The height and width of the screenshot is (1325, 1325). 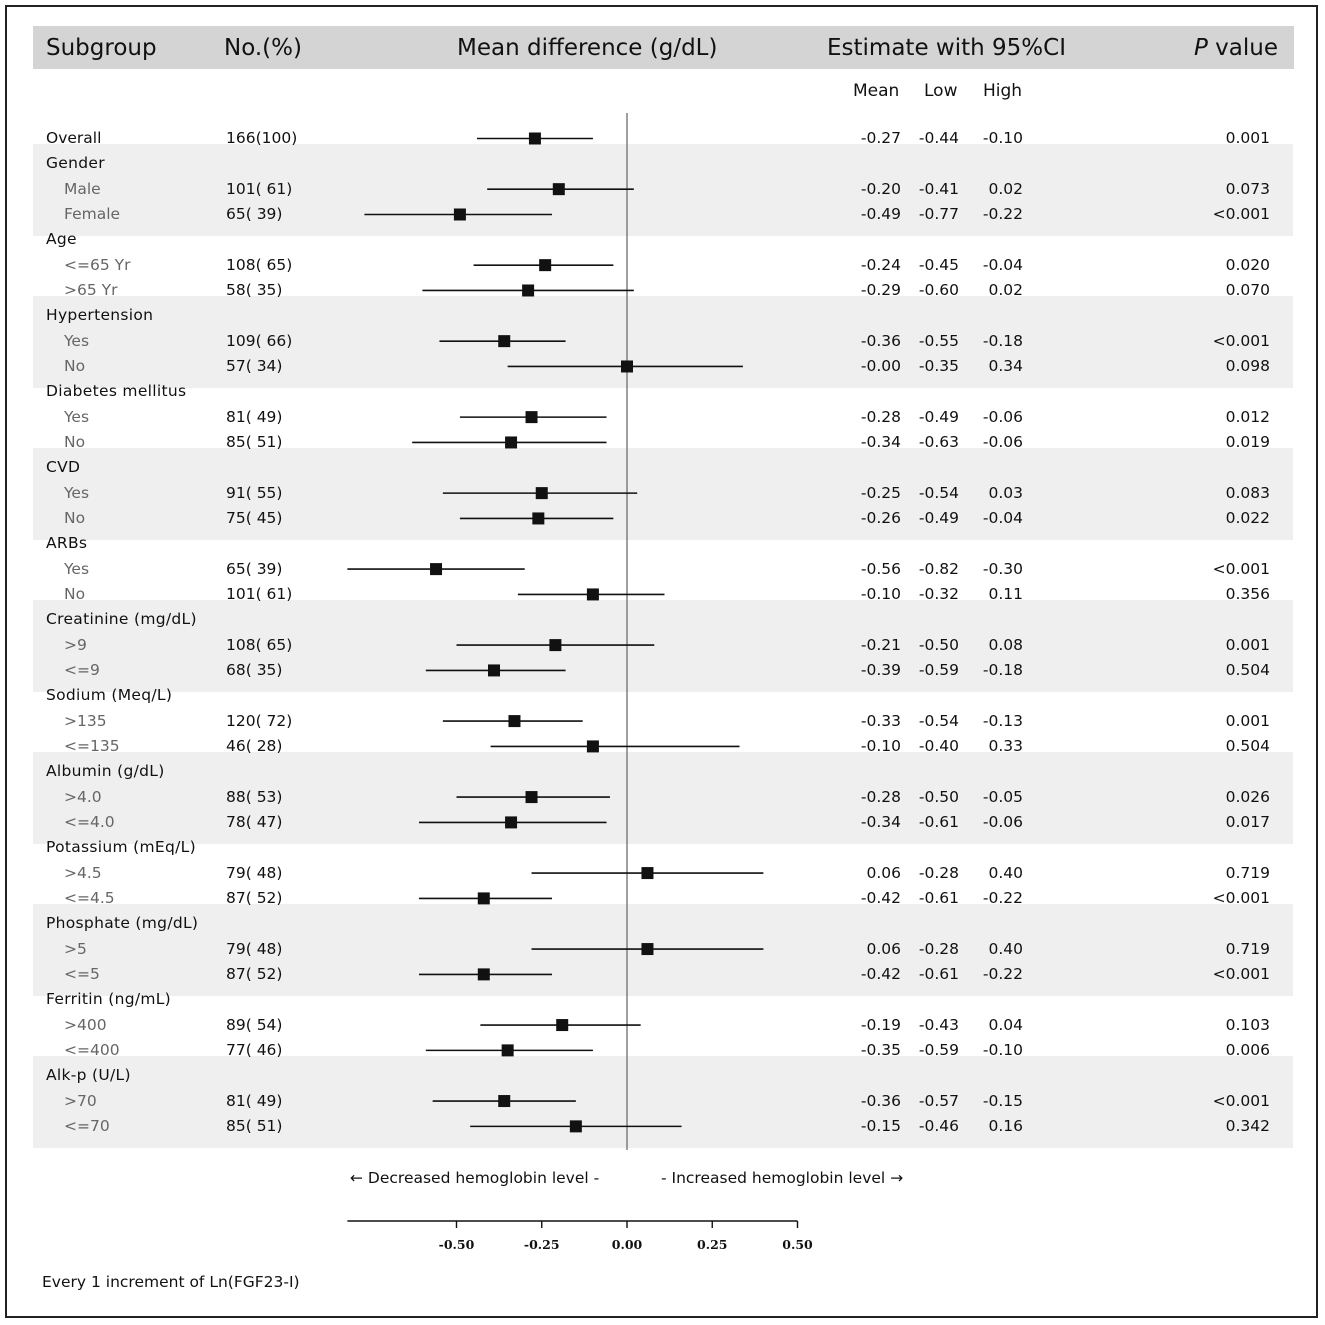 What do you see at coordinates (662, 645) in the screenshot?
I see `table-row: >9 108( 65) -0.21 -0.50 0.08 0.001` at bounding box center [662, 645].